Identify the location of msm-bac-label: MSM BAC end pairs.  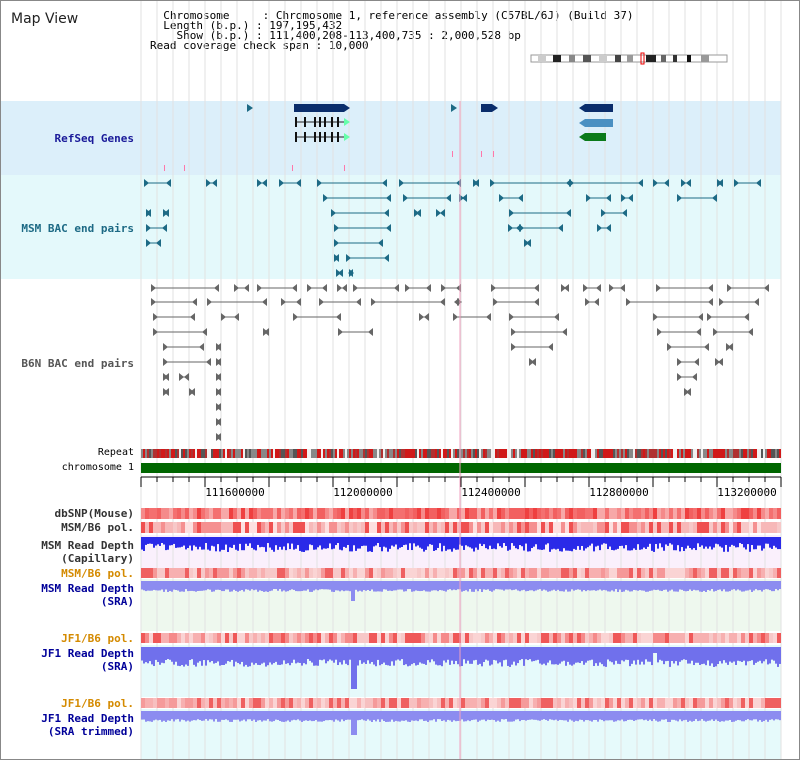
(77, 228).